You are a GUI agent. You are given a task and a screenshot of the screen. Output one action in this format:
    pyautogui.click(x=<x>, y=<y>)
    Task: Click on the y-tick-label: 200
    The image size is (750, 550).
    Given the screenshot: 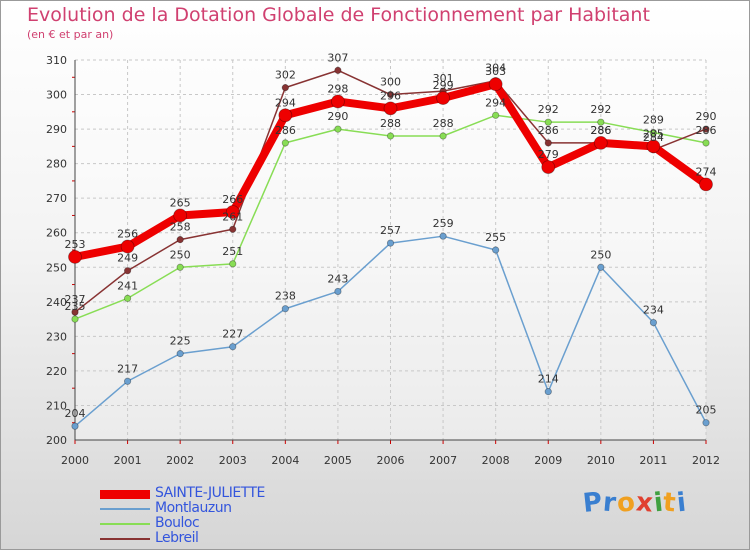 What is the action you would take?
    pyautogui.click(x=56, y=440)
    